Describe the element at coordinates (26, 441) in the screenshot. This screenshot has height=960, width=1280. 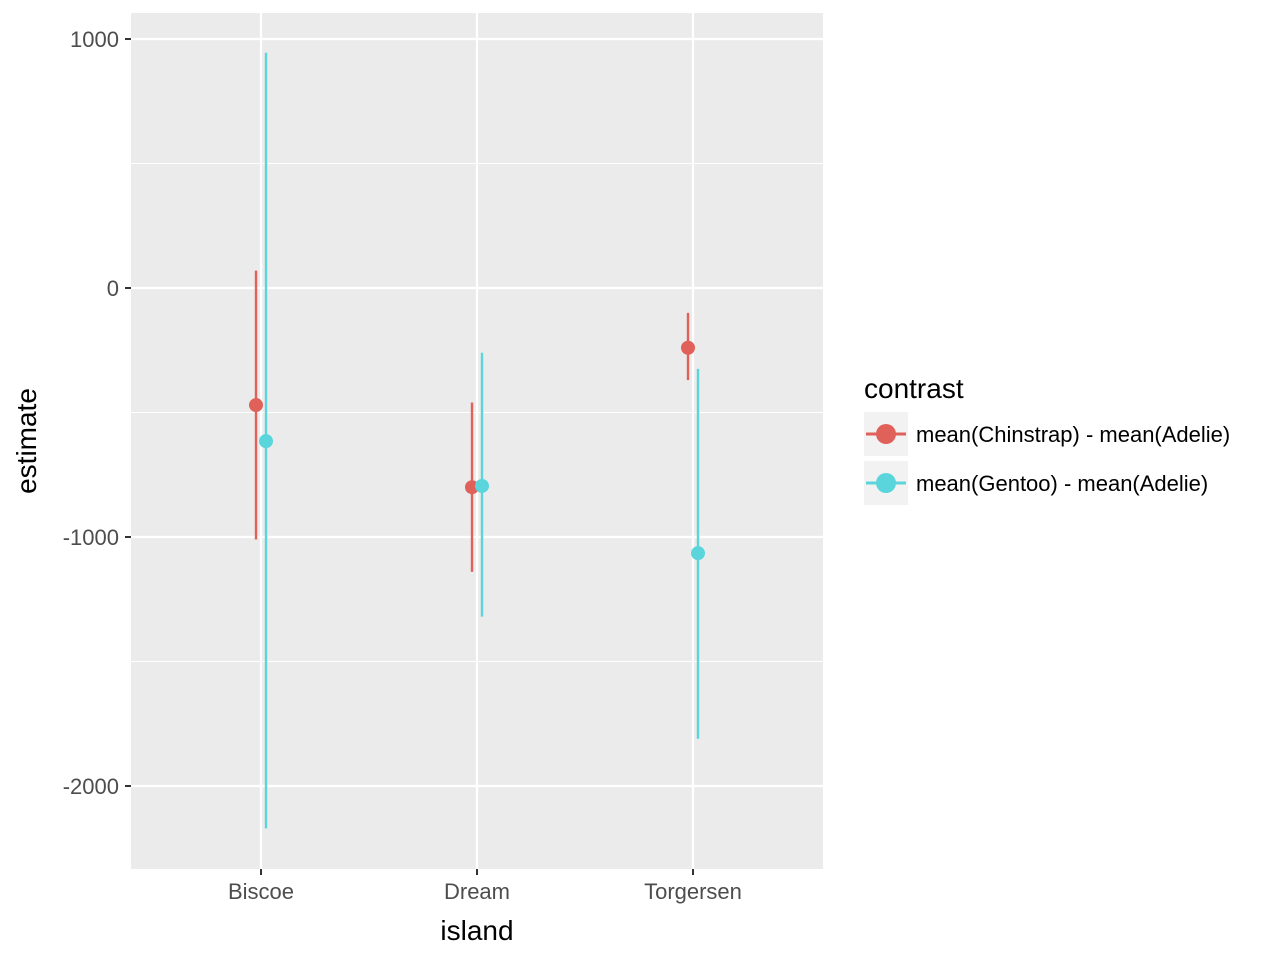
I see `y-axis-title: estimate` at that location.